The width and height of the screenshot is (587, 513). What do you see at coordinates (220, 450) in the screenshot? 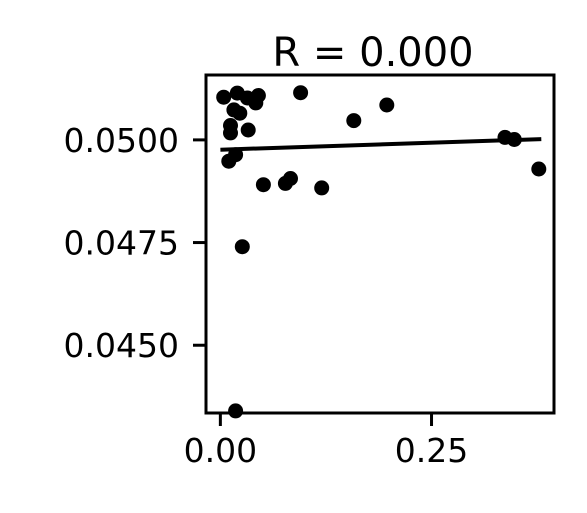
I see `x-tick-label-1: 0.00` at bounding box center [220, 450].